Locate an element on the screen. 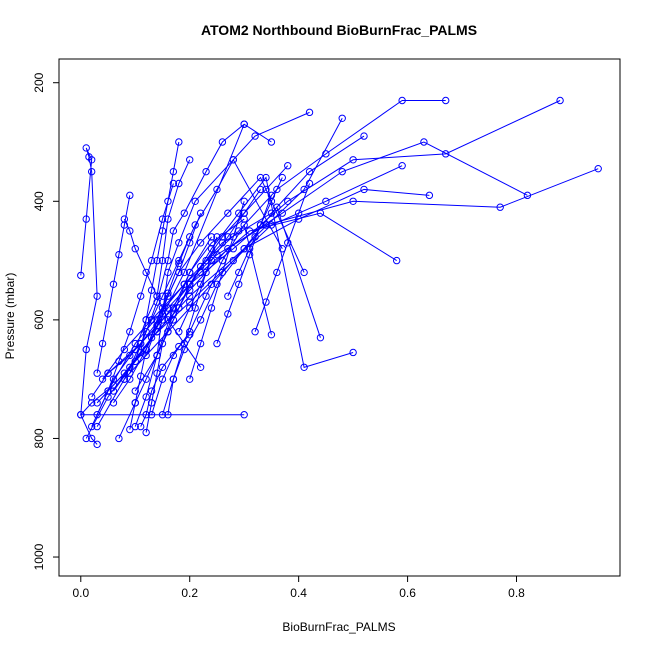 This screenshot has height=655, width=650. x-tick-label: 0.8 is located at coordinates (516, 593).